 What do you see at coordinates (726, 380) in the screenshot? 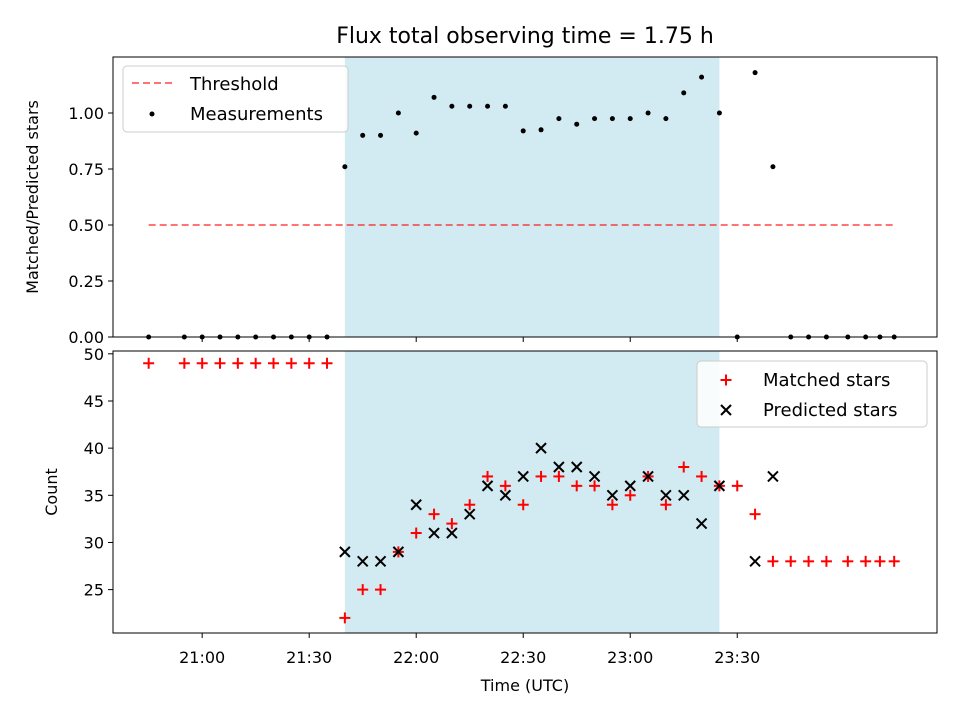
I see `legend-matched-swatch` at bounding box center [726, 380].